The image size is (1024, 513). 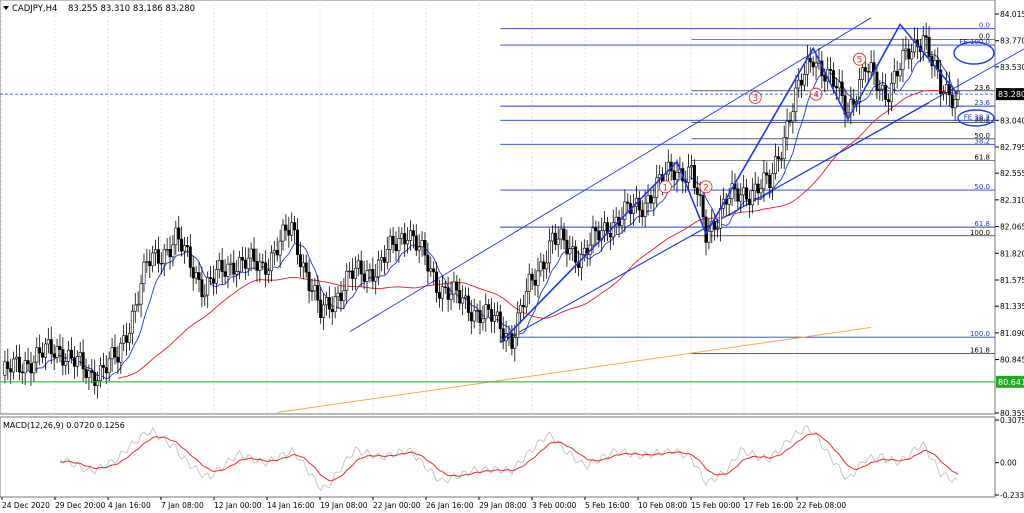 I want to click on retracement-level-label: 100.0, so click(x=980, y=233).